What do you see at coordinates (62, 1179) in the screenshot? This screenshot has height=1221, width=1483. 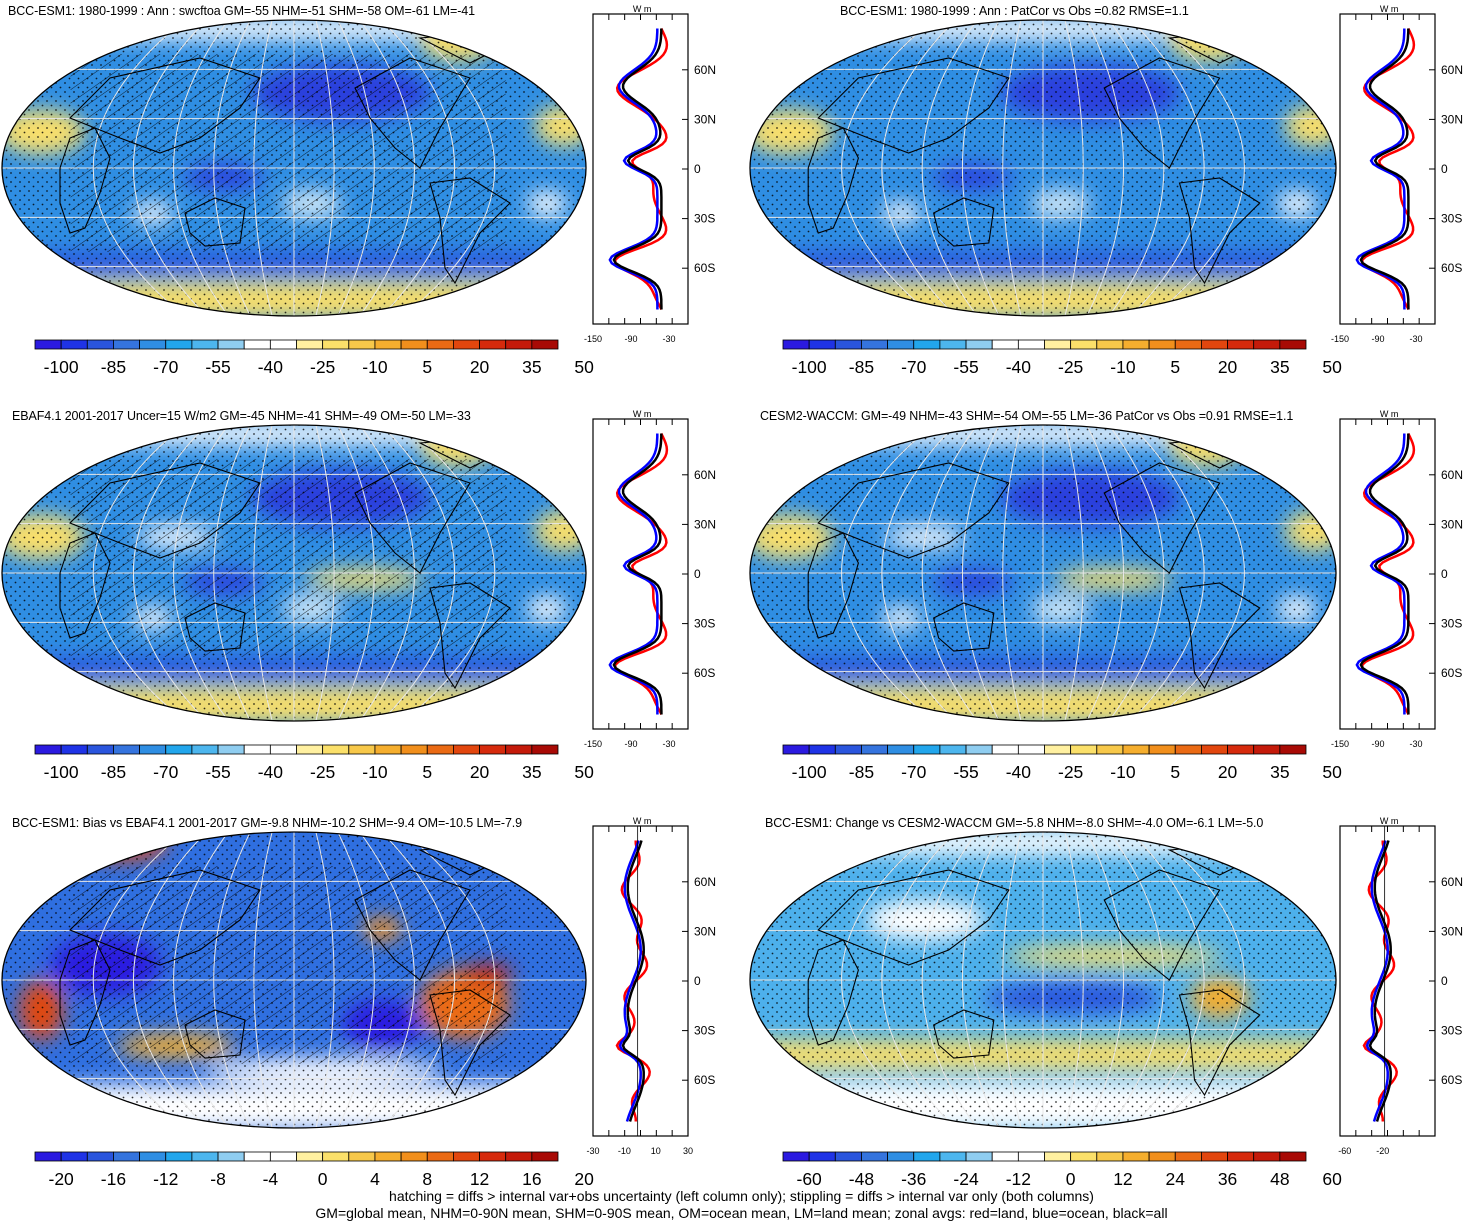 I see `colorbar-label: -20` at bounding box center [62, 1179].